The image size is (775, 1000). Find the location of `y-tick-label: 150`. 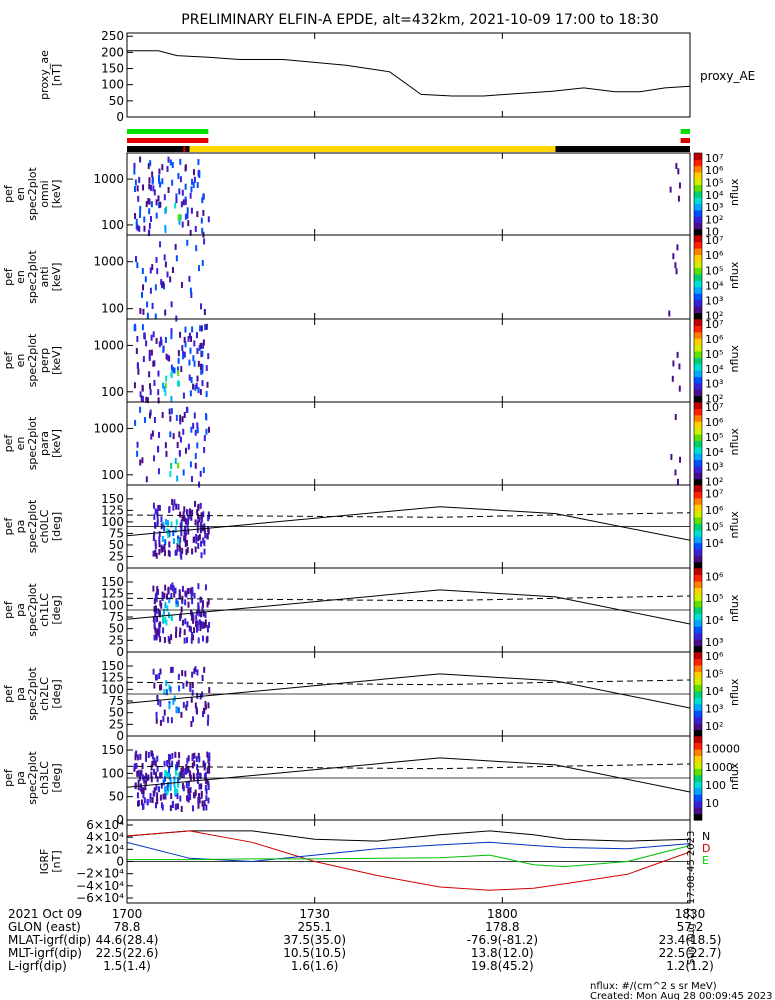

y-tick-label: 150 is located at coordinates (112, 666).